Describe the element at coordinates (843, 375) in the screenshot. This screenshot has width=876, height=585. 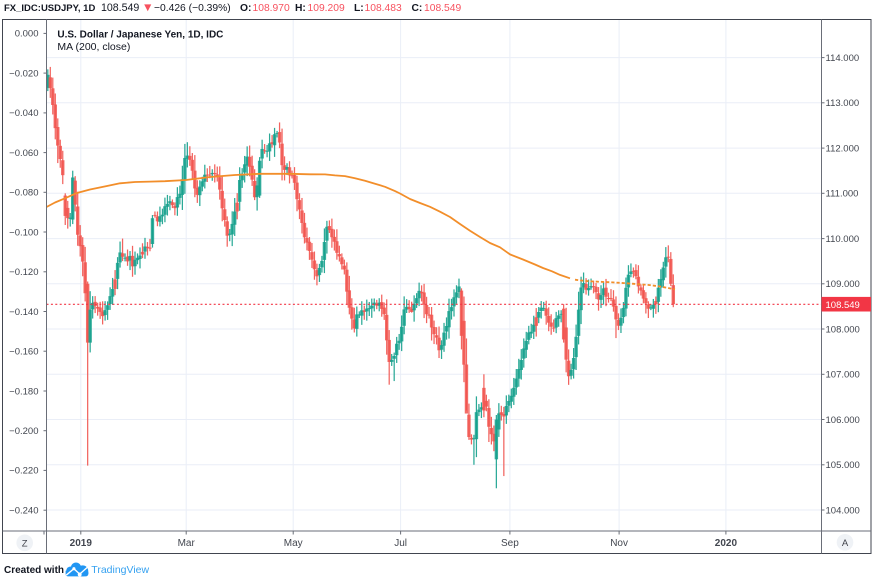
I see `svg-text: 107.000` at that location.